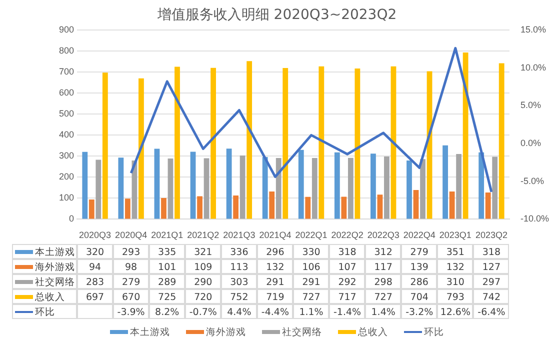 This screenshot has height=345, width=554. What do you see at coordinates (277, 15) in the screenshot?
I see `chart-title: 增值服务收入明细 2020Q3~2023Q2` at bounding box center [277, 15].